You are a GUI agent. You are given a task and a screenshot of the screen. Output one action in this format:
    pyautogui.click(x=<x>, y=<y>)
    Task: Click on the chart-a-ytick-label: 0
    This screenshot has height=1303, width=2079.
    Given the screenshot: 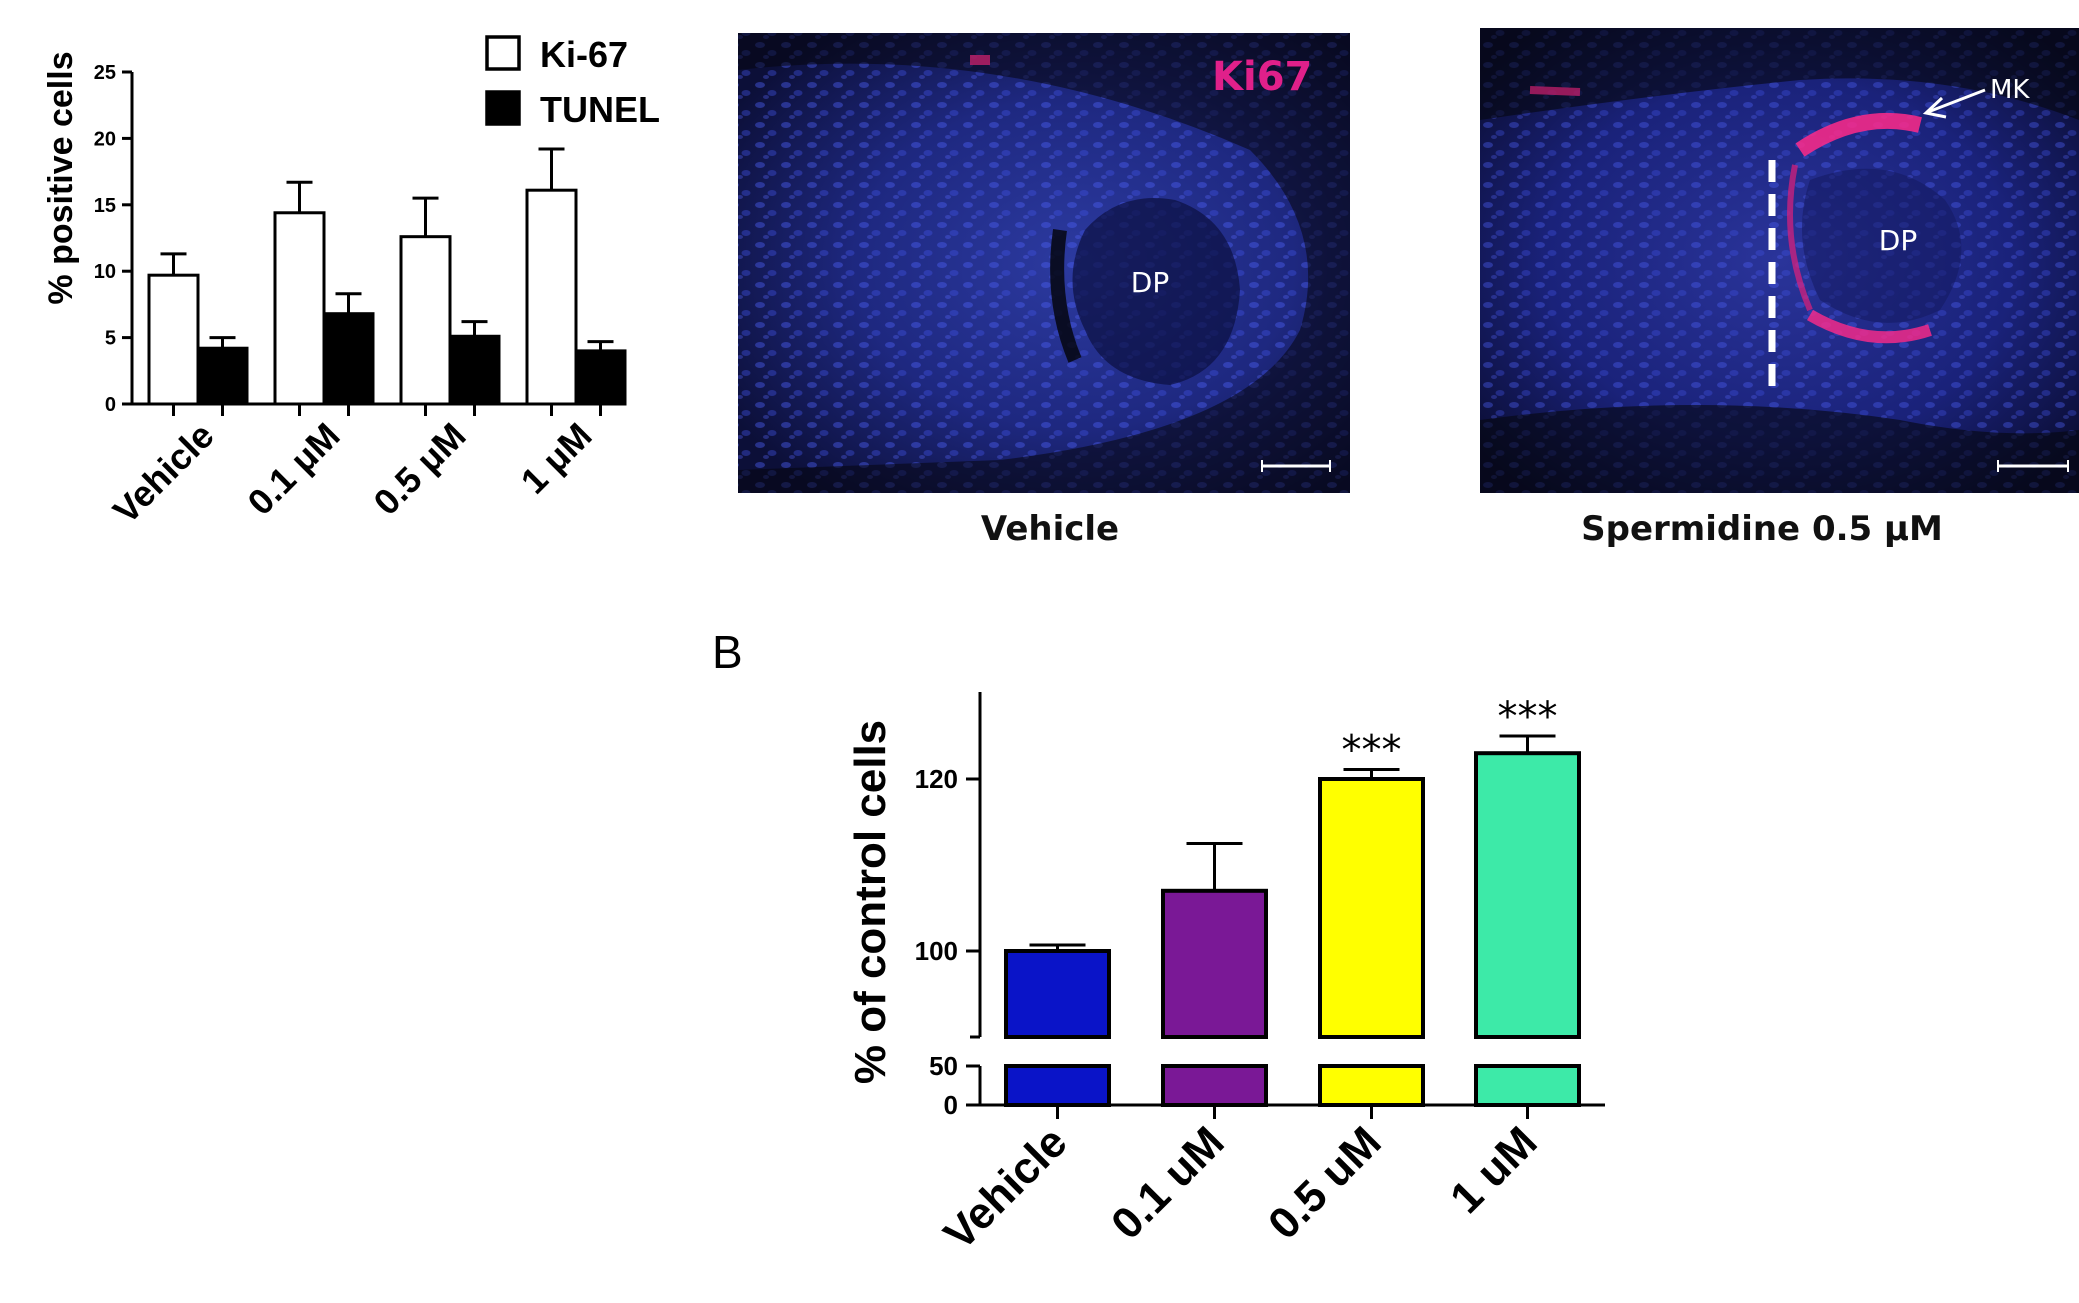 What is the action you would take?
    pyautogui.click(x=110, y=405)
    